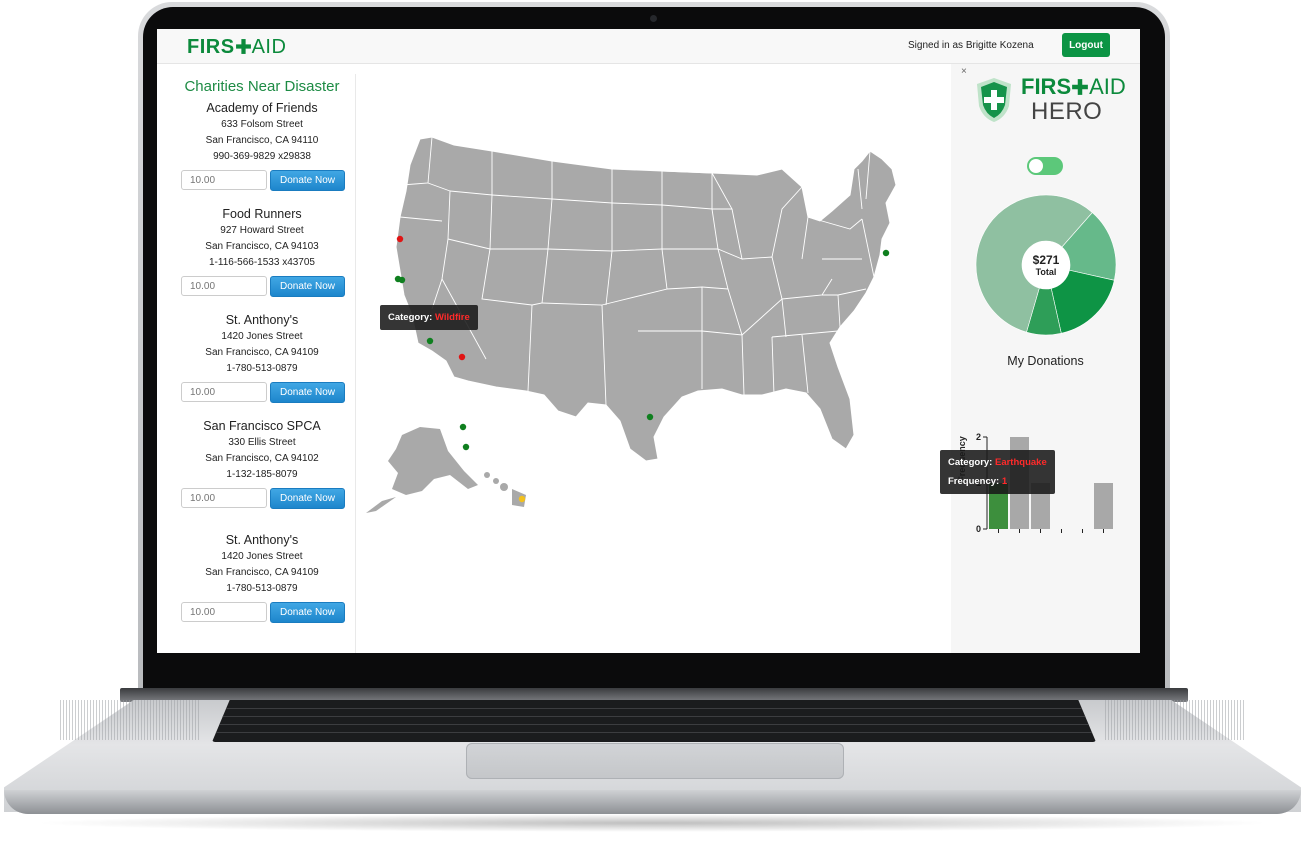 This screenshot has width=1305, height=850. I want to click on toggle-knob, so click(1036, 166).